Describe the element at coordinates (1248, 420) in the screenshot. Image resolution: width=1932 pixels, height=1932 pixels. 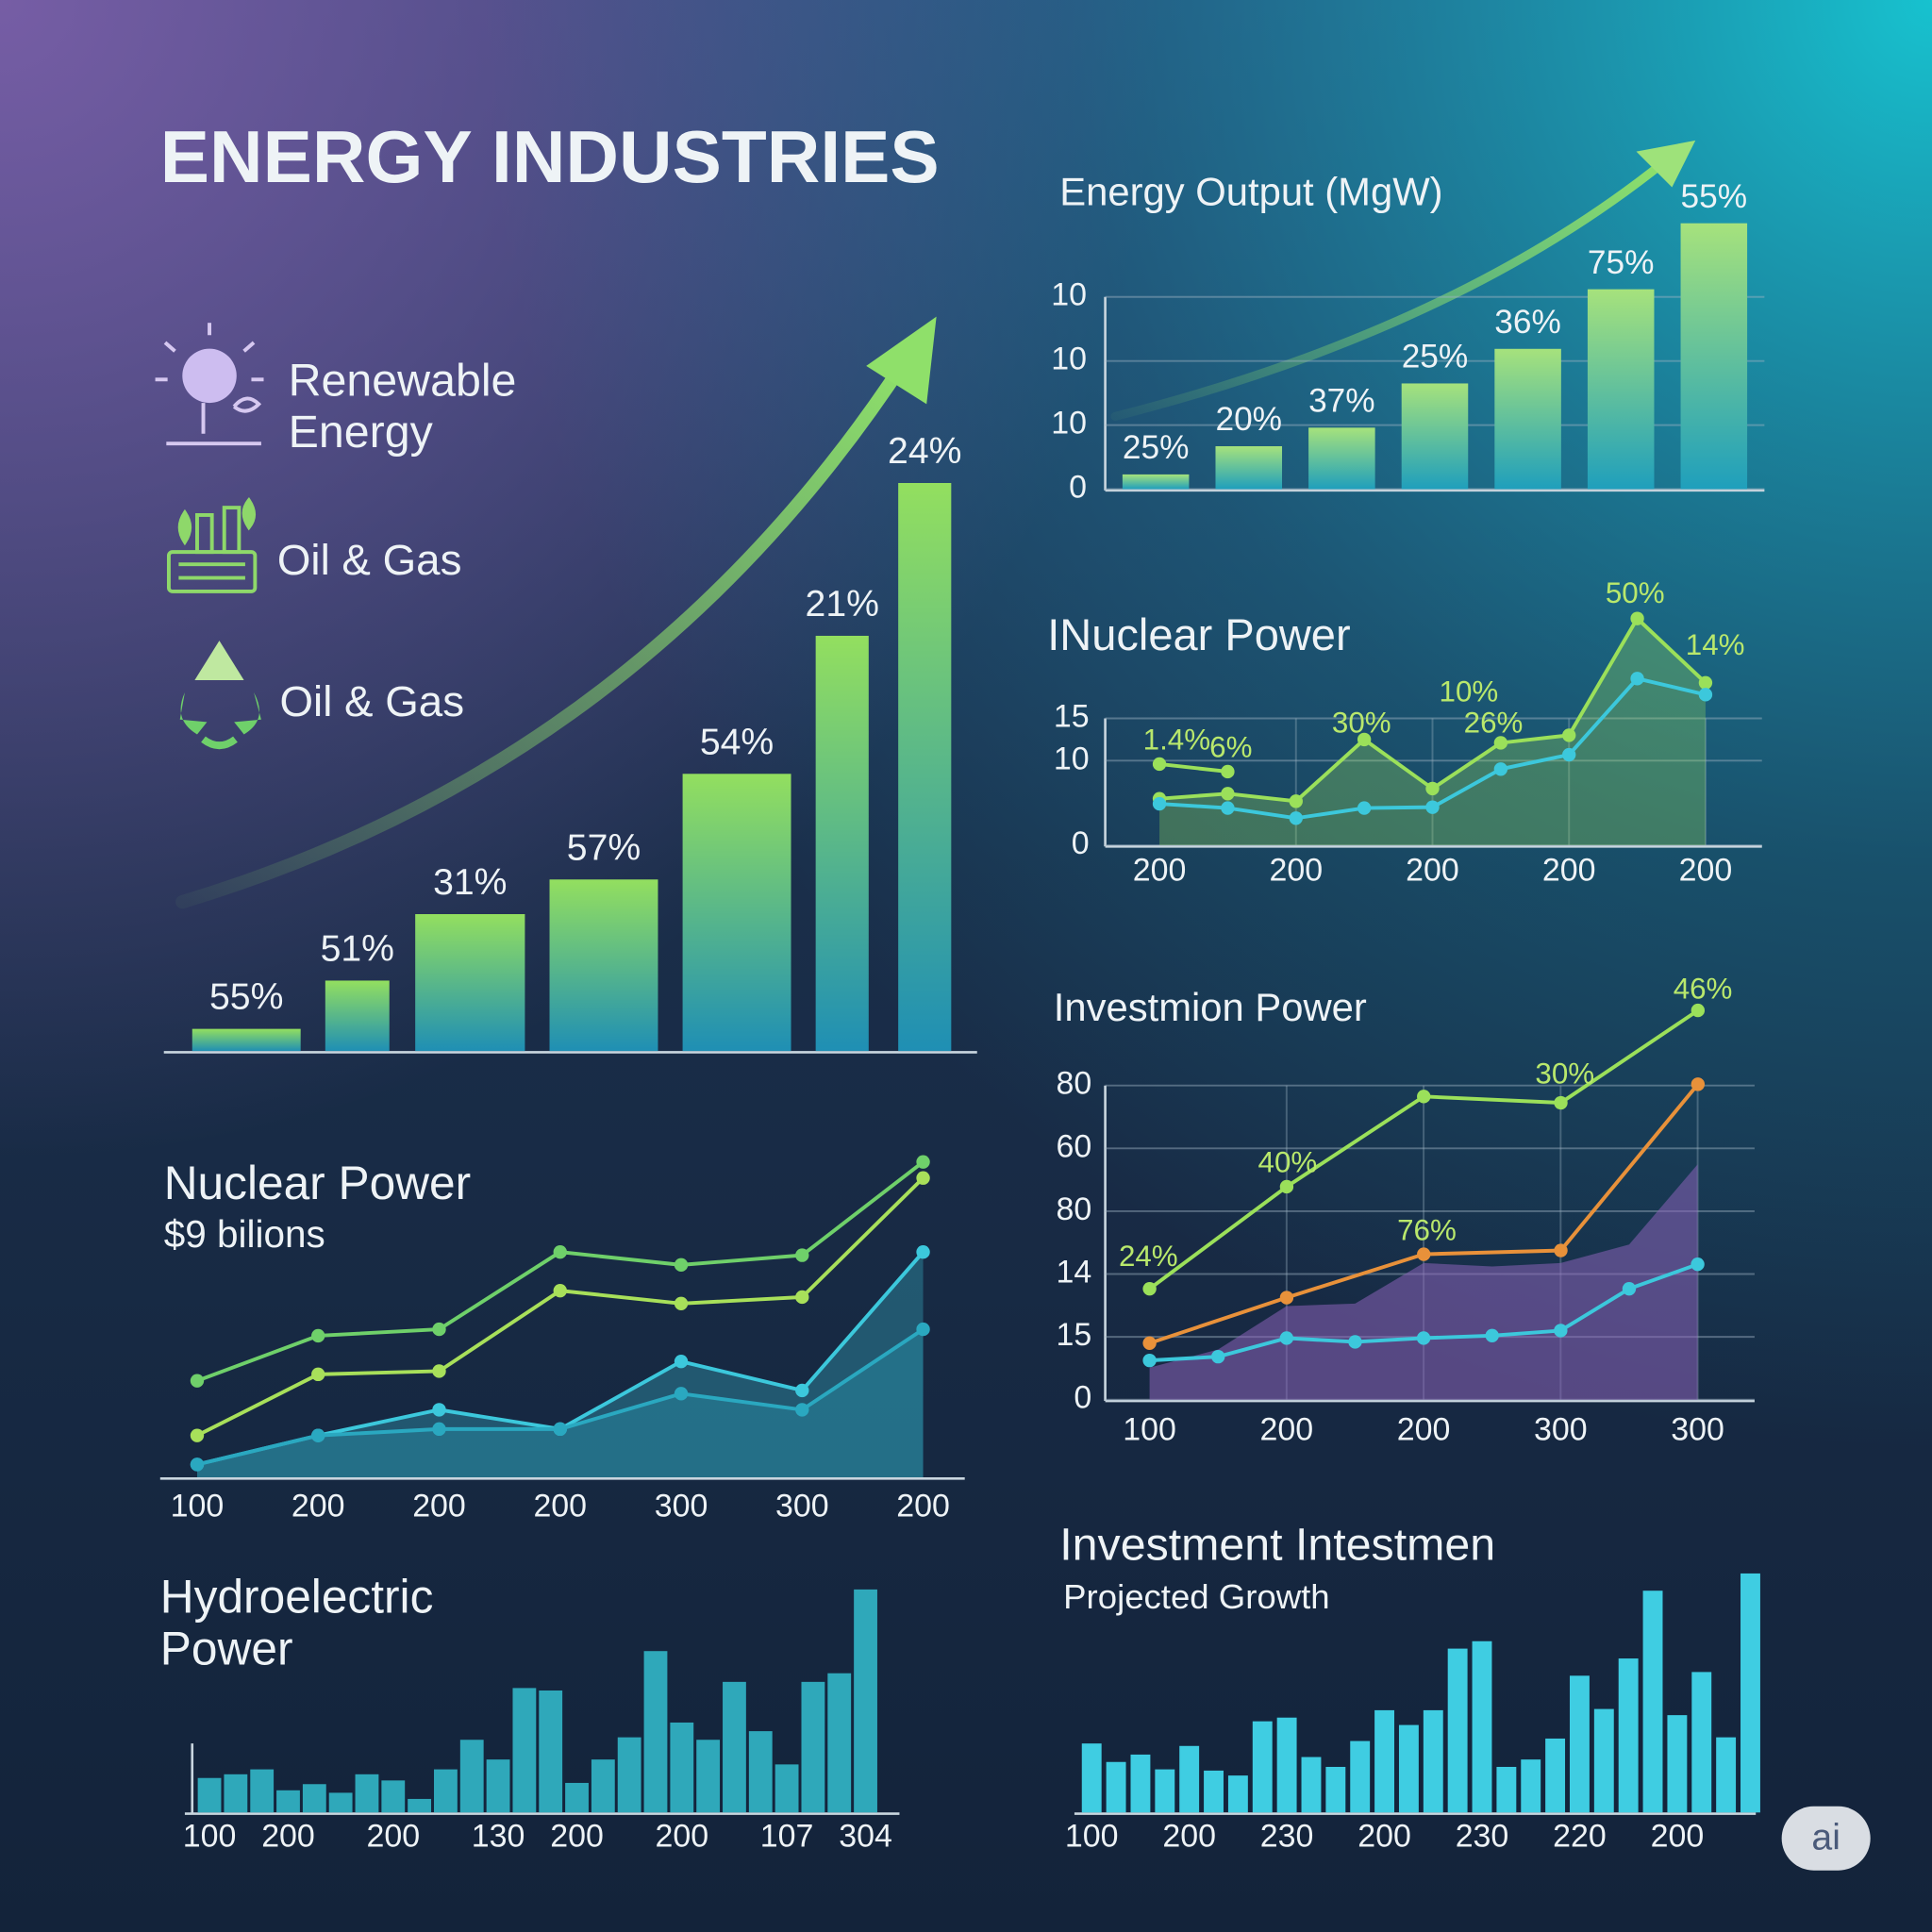
I see `bar-annotation: 20%` at that location.